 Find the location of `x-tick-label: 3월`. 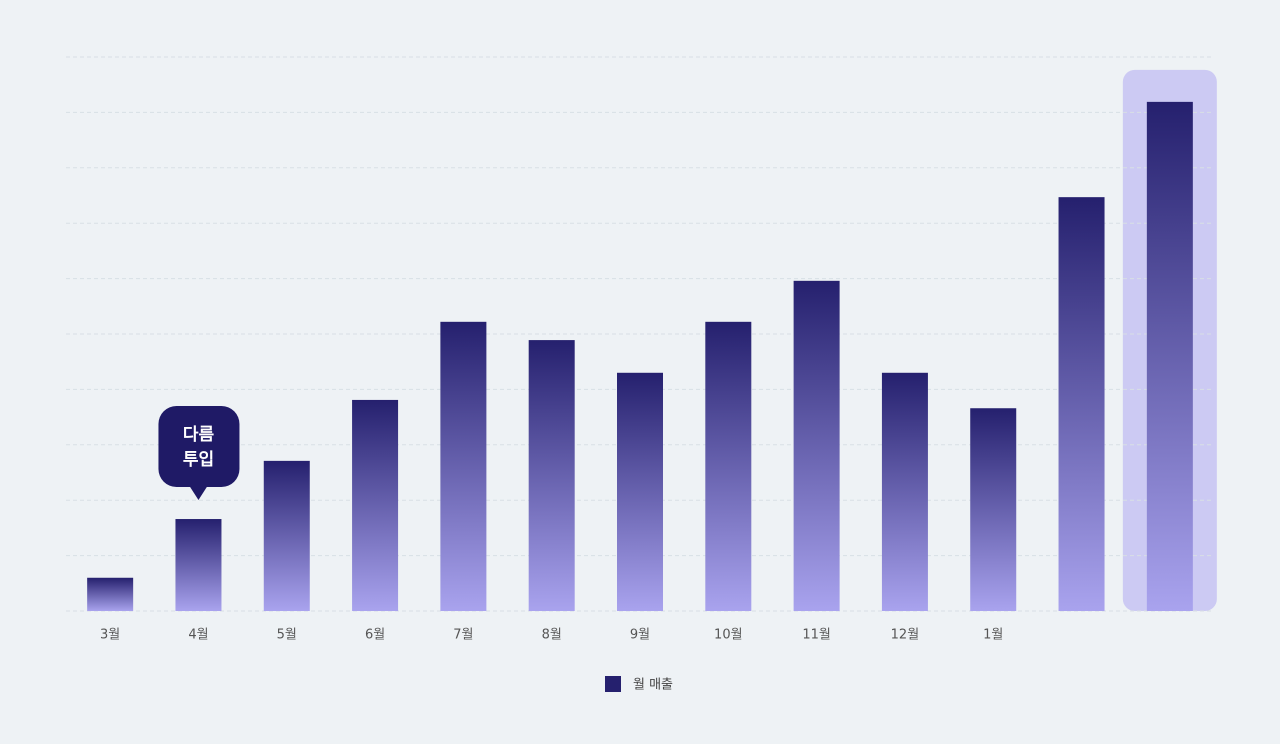

x-tick-label: 3월 is located at coordinates (110, 635).